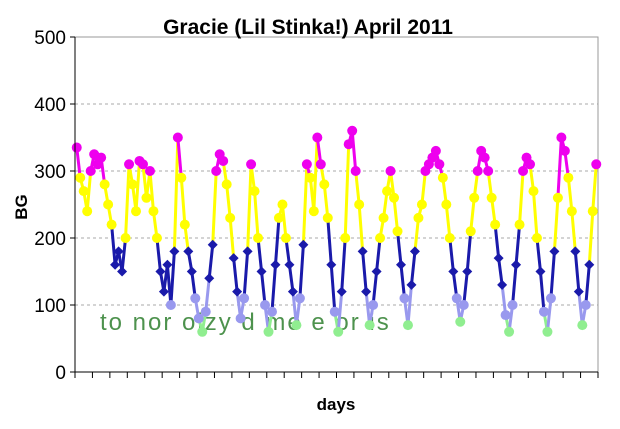  What do you see at coordinates (21, 207) in the screenshot?
I see `y-axis-label: BG` at bounding box center [21, 207].